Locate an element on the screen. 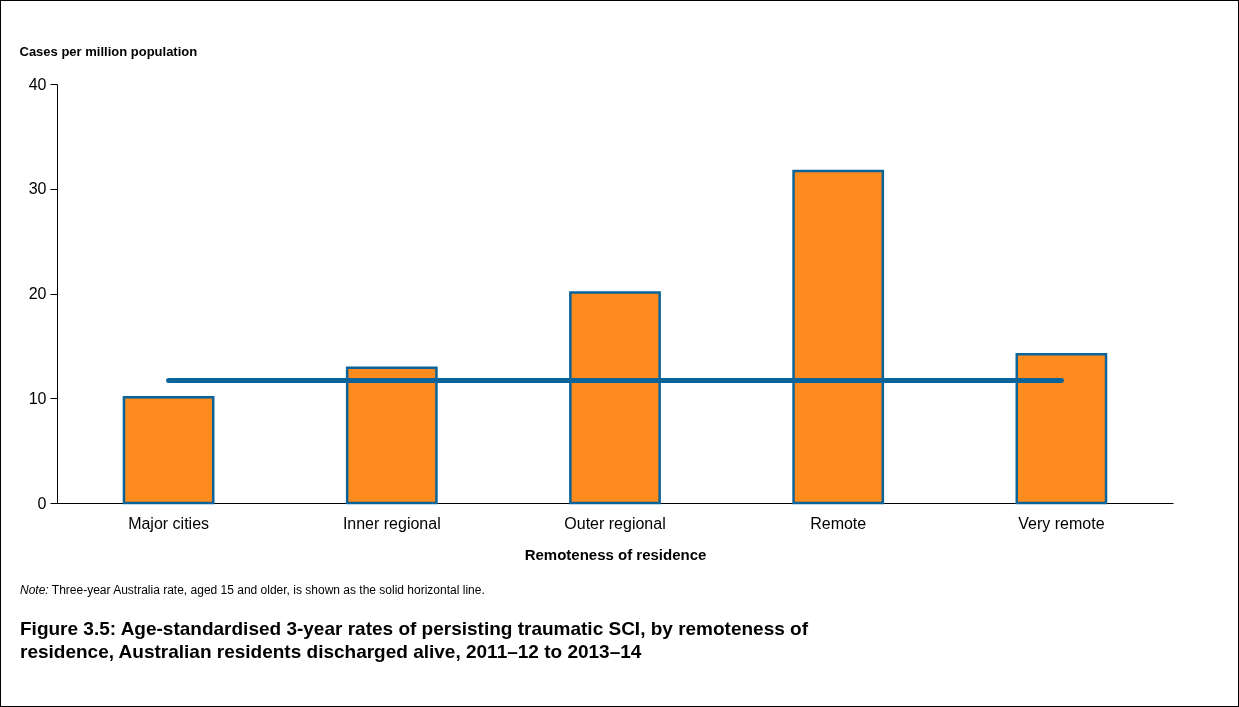 The width and height of the screenshot is (1239, 707). bar is located at coordinates (168, 450).